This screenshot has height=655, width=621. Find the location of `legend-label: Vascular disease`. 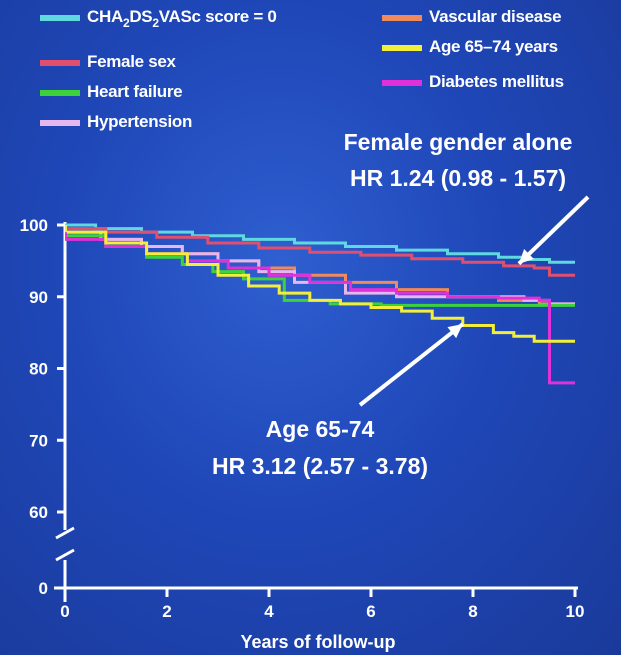

legend-label: Vascular disease is located at coordinates (495, 16).